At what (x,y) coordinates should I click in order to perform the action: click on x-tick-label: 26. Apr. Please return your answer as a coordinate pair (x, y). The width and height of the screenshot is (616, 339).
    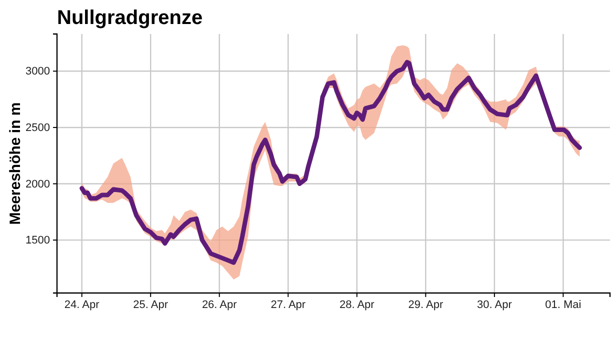
    Looking at the image, I should click on (220, 304).